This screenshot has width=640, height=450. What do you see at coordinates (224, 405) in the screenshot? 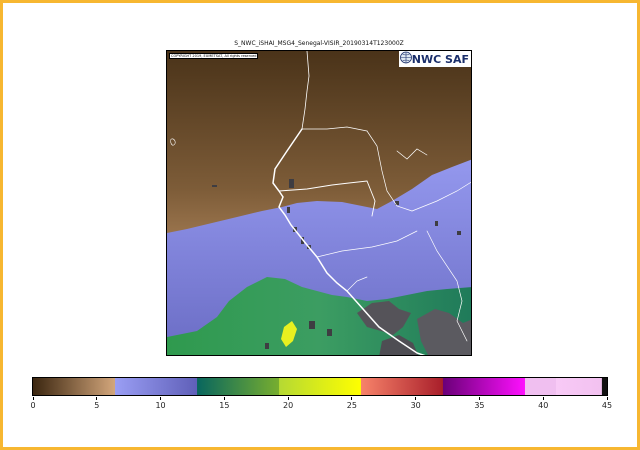
I see `colorbar-tick-label: 15` at bounding box center [224, 405].